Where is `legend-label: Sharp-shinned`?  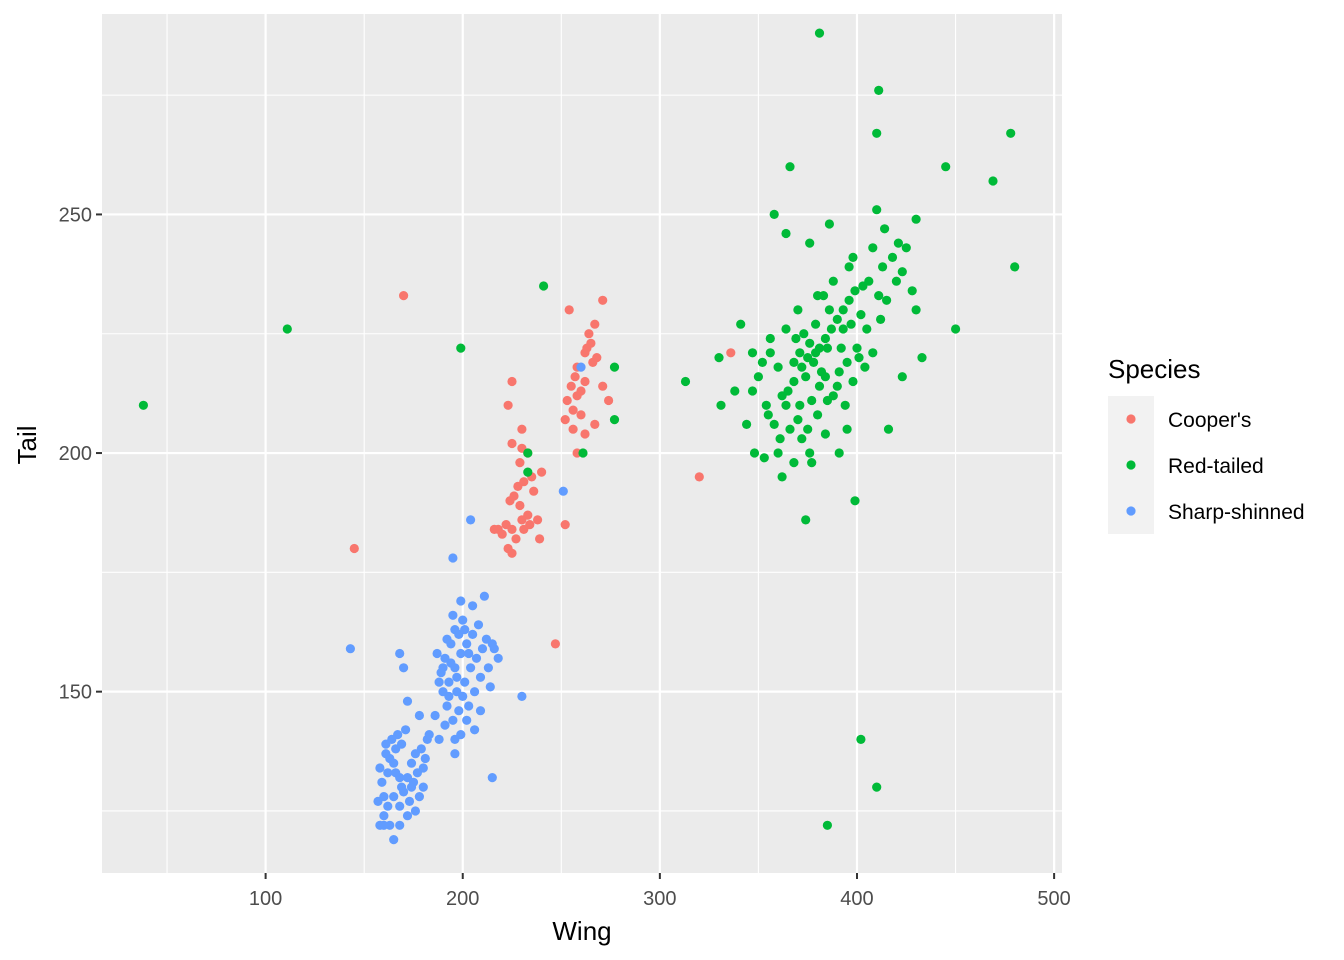
legend-label: Sharp-shinned is located at coordinates (1236, 512).